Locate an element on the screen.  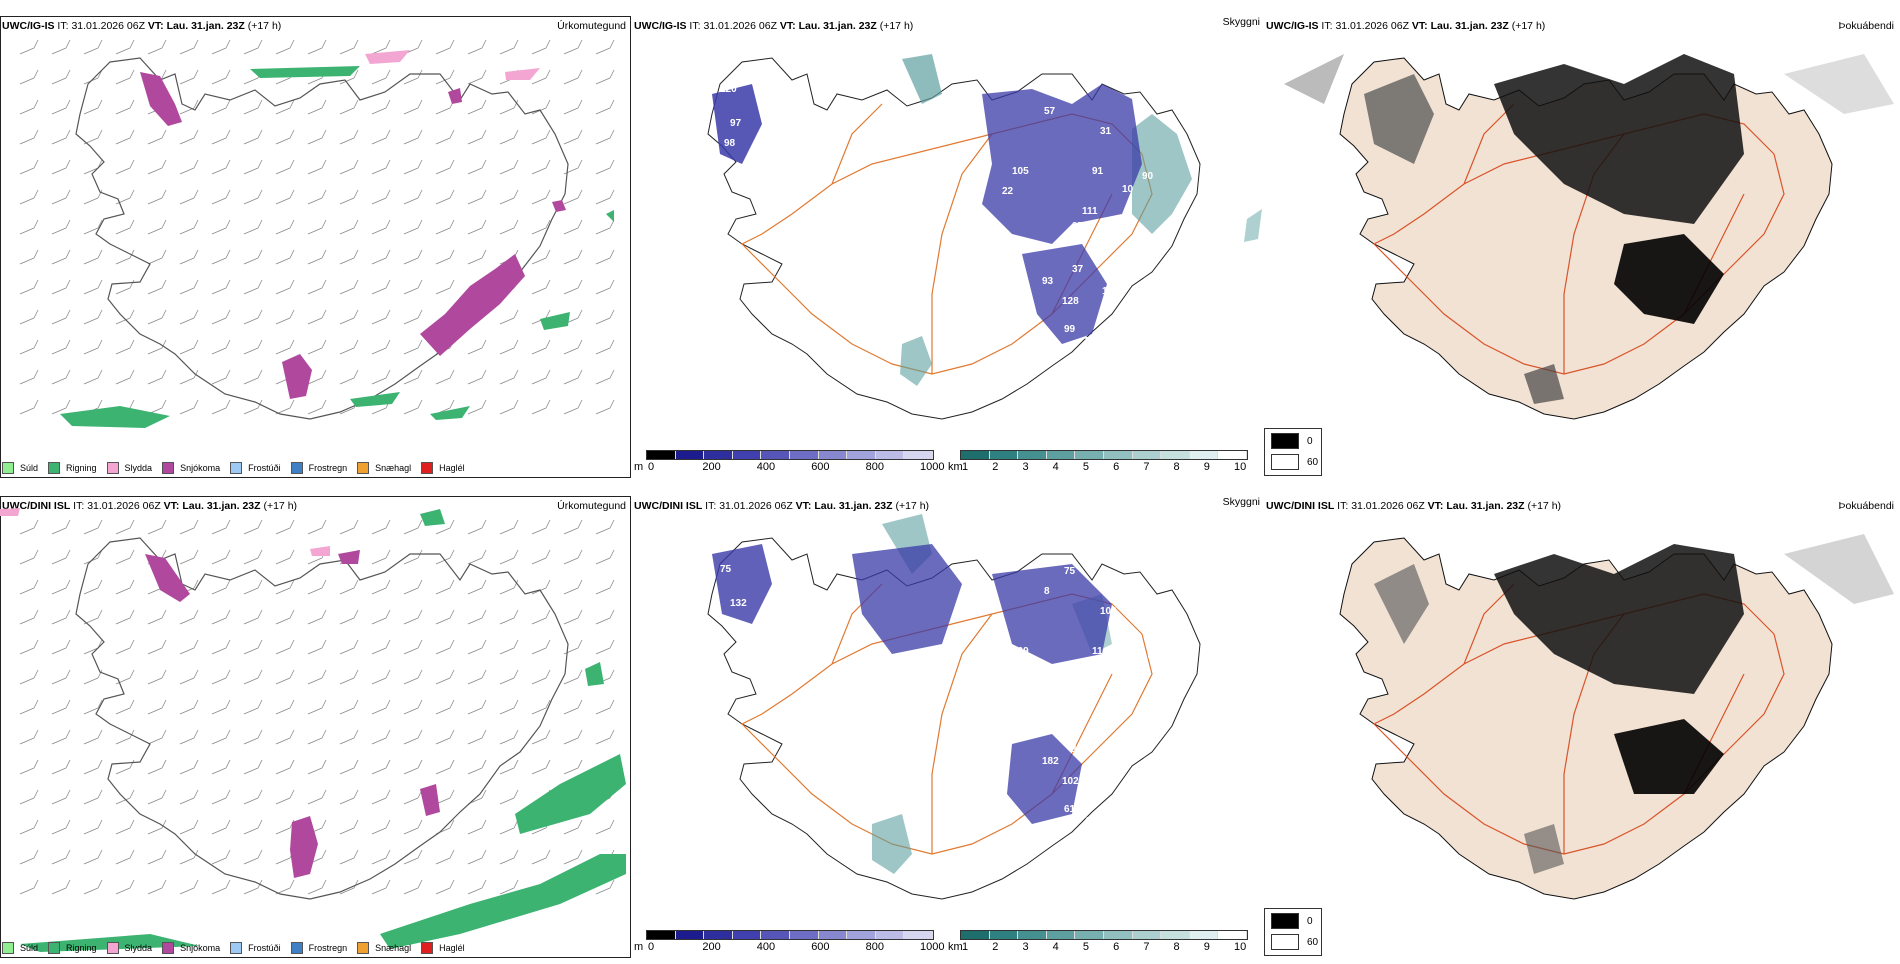
fog-map is located at coordinates (1616, 717).